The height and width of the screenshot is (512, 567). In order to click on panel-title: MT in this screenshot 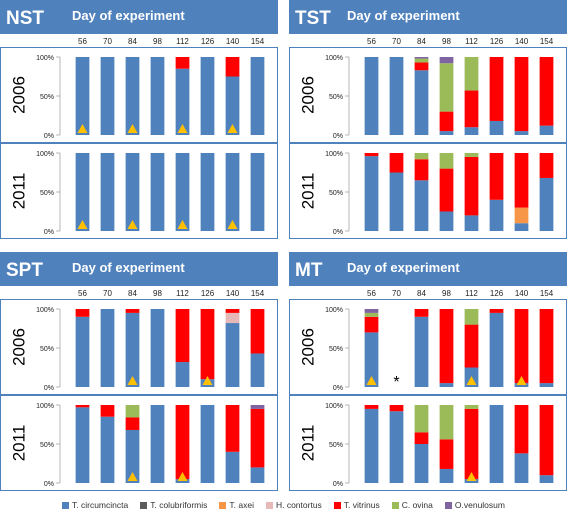, I will do `click(309, 270)`.